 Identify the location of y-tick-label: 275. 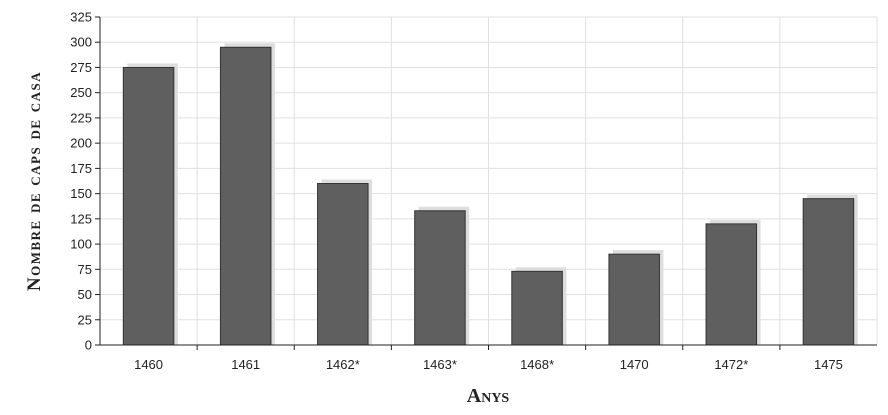
(81, 67).